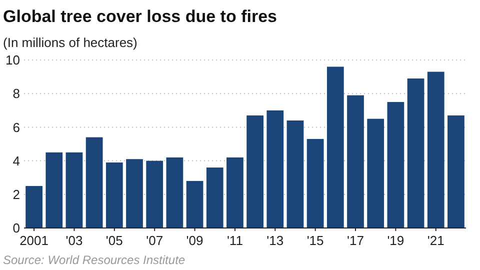 The image size is (480, 270). I want to click on y-tick-label: 6, so click(16, 127).